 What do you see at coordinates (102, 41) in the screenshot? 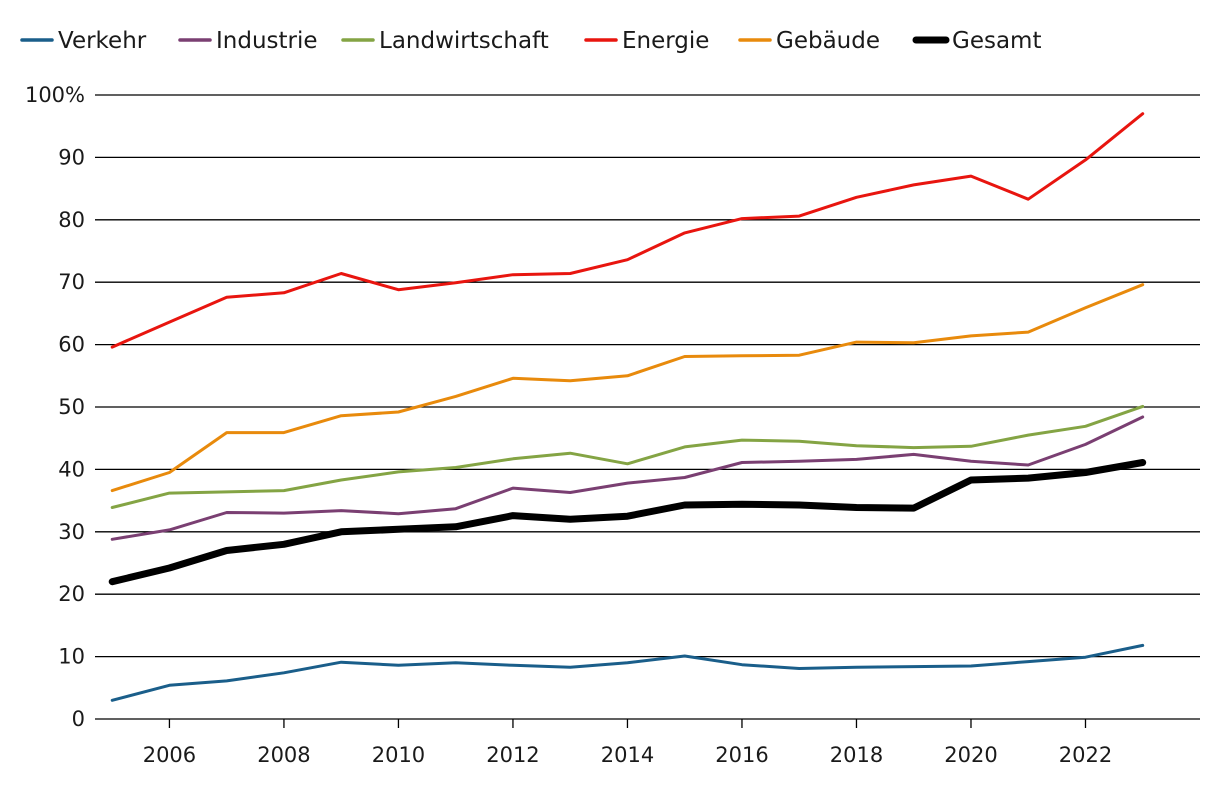
I see `legend-label-verkehr: Verkehr` at bounding box center [102, 41].